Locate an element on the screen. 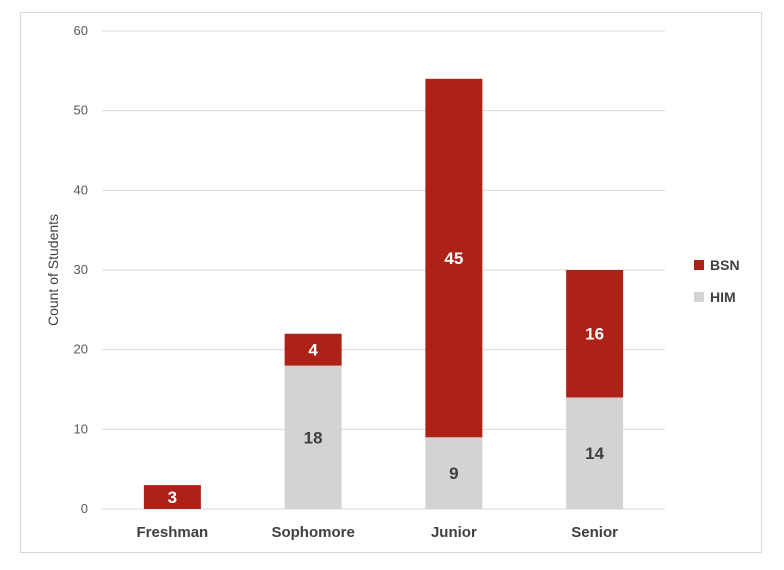  data-label-him-sophomore: 18 is located at coordinates (313, 437).